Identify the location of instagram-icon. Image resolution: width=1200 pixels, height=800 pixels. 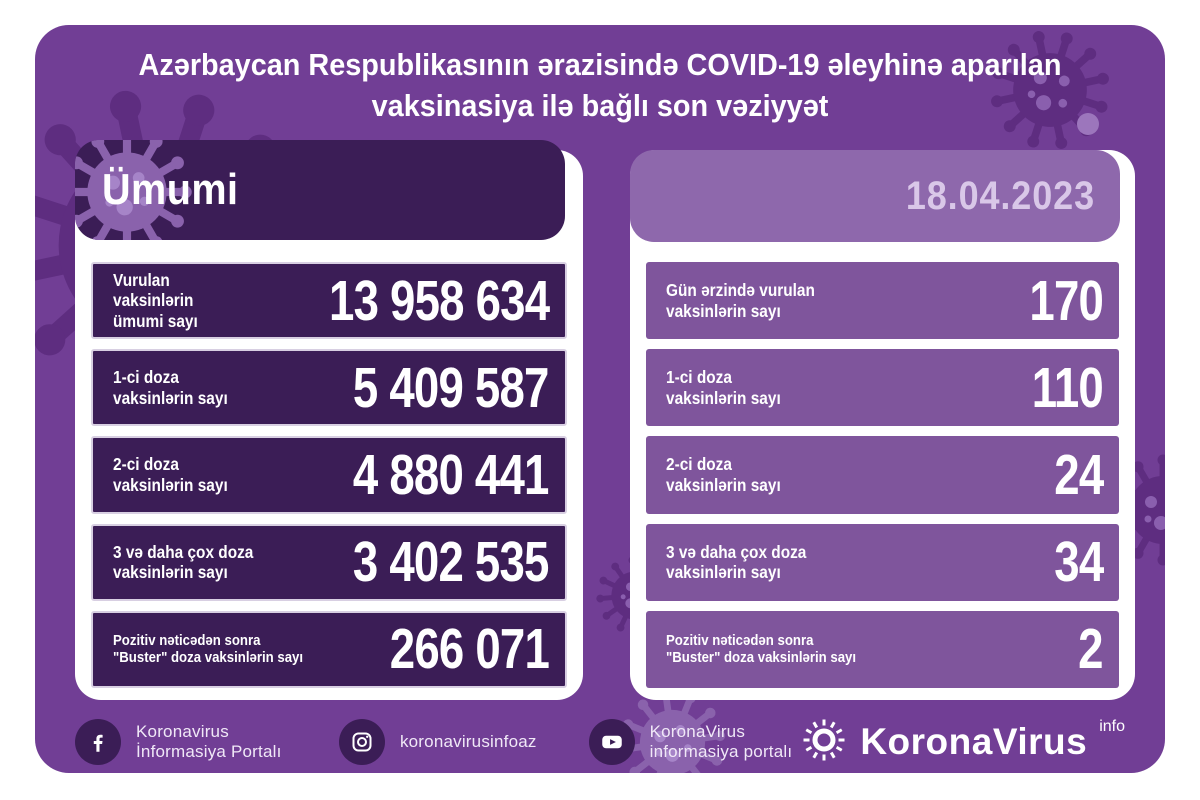
(361, 742).